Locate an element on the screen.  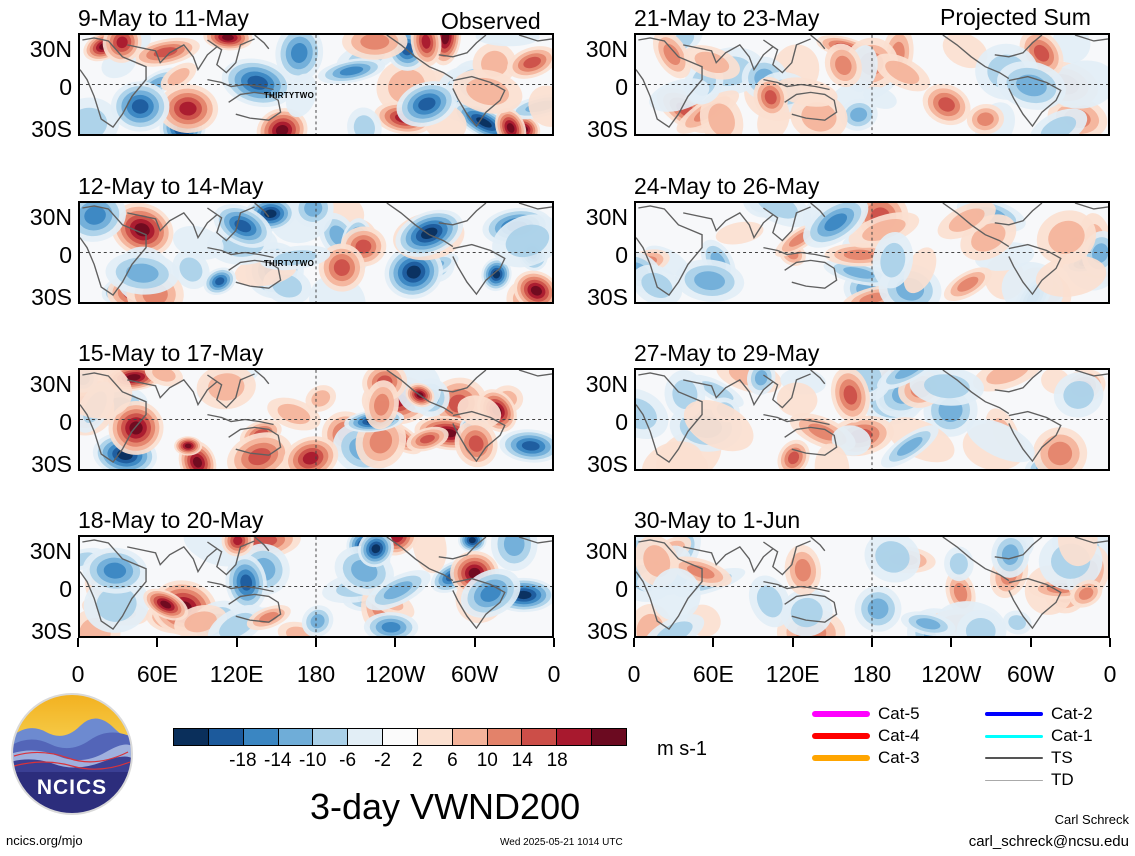
ncics-logo: NCICS is located at coordinates (72, 754).